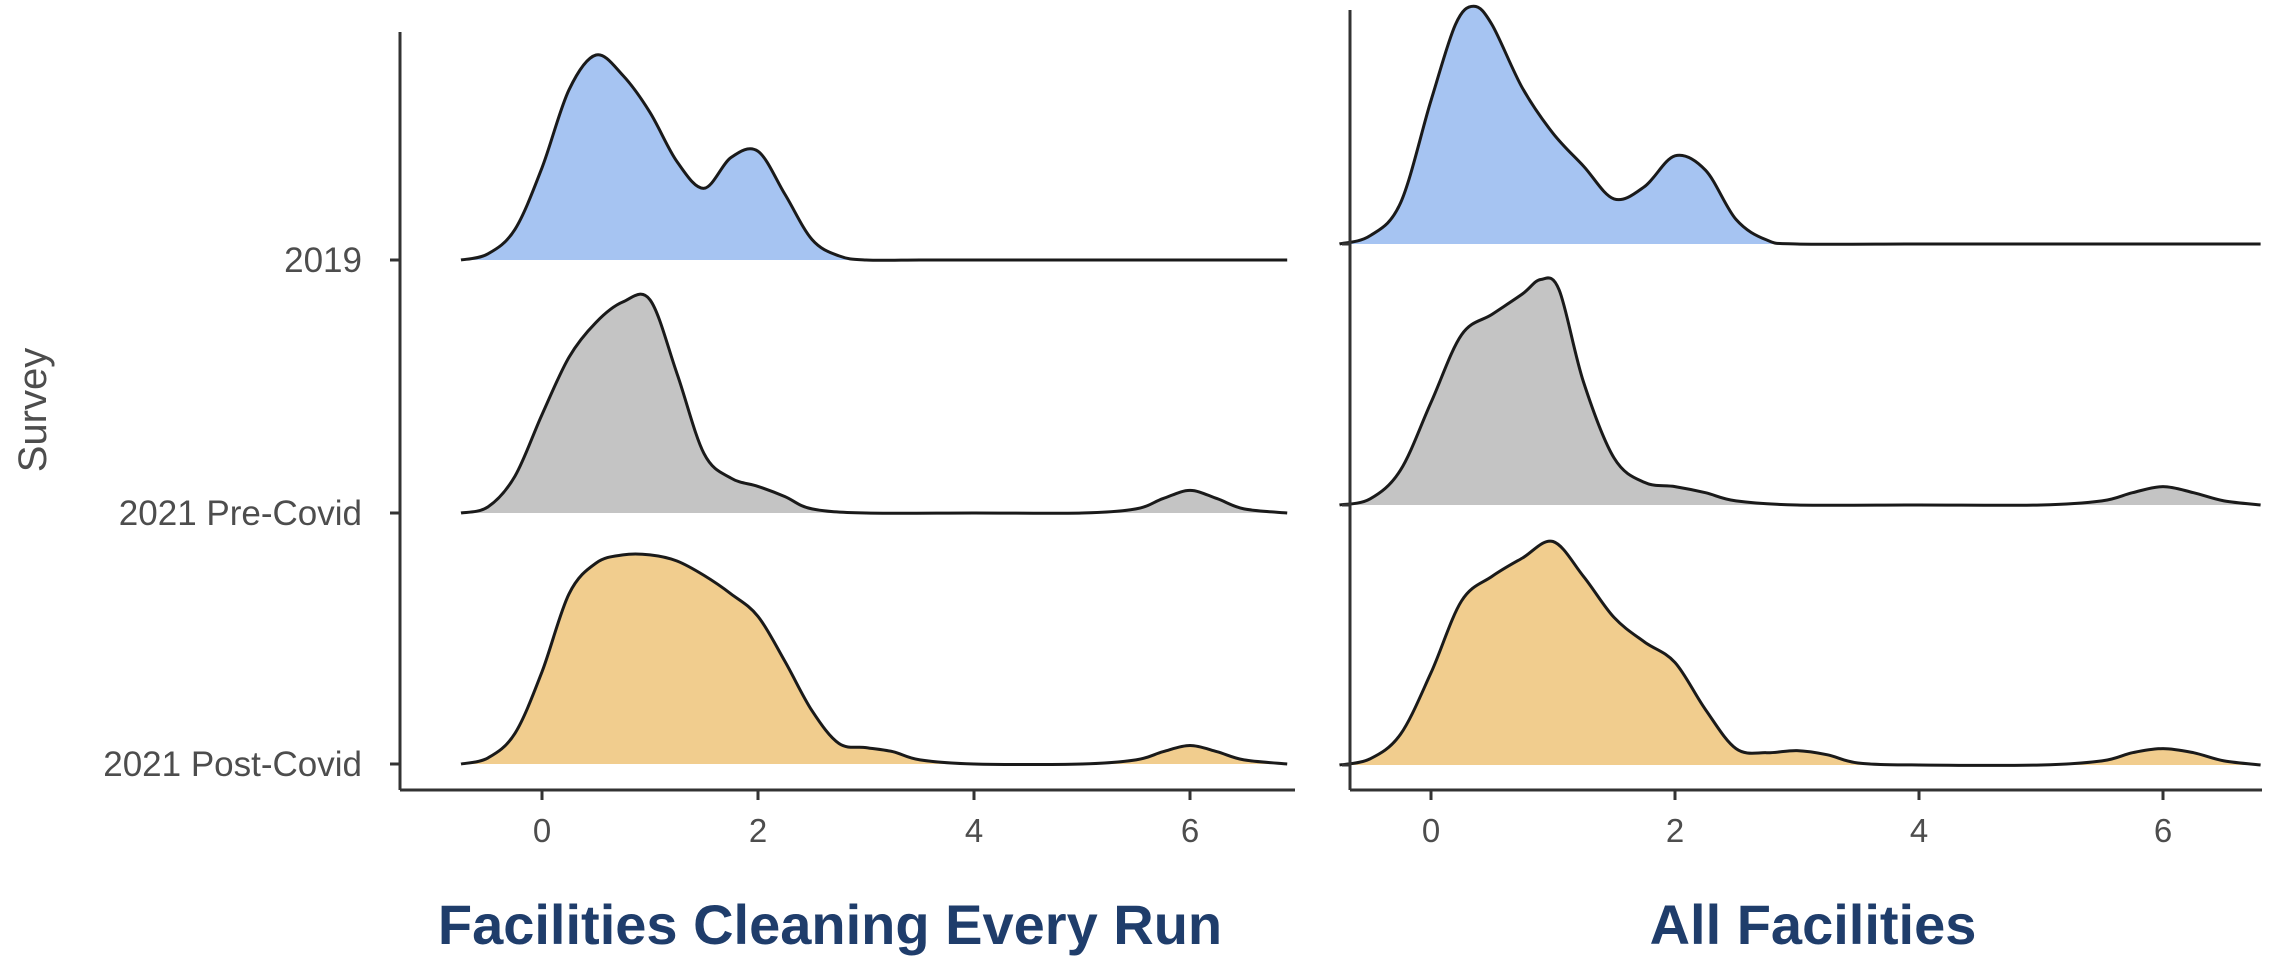 This screenshot has width=2274, height=958. I want to click on category-label: 2019, so click(323, 260).